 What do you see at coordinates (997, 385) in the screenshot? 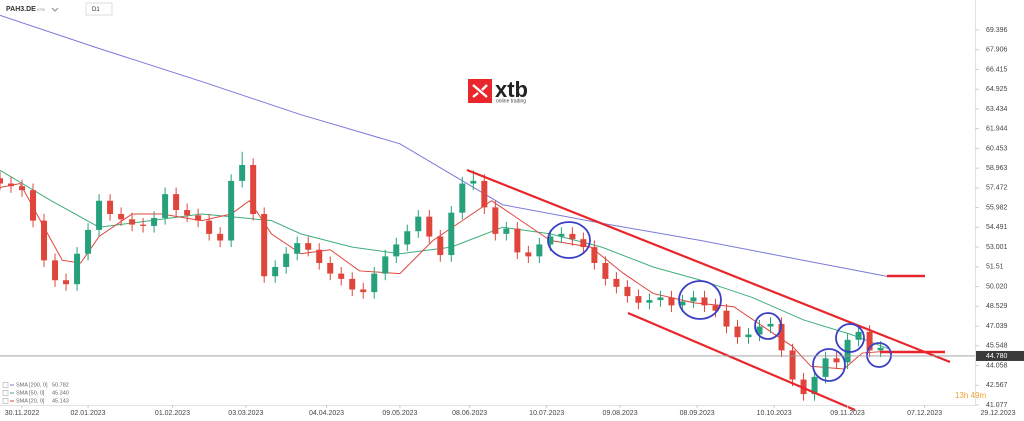
I see `y-tick-label: 42.567` at bounding box center [997, 385].